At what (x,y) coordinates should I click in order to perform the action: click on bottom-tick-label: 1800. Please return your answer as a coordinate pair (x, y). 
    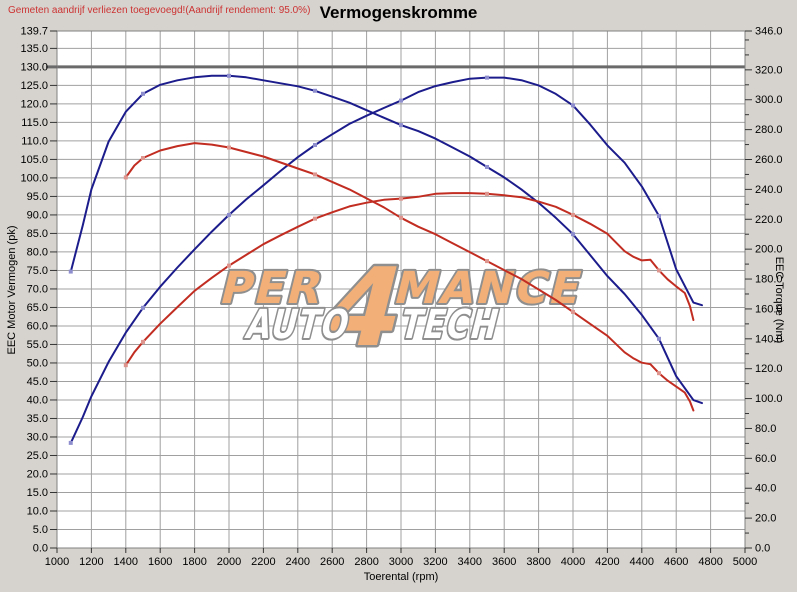
    Looking at the image, I should click on (194, 562).